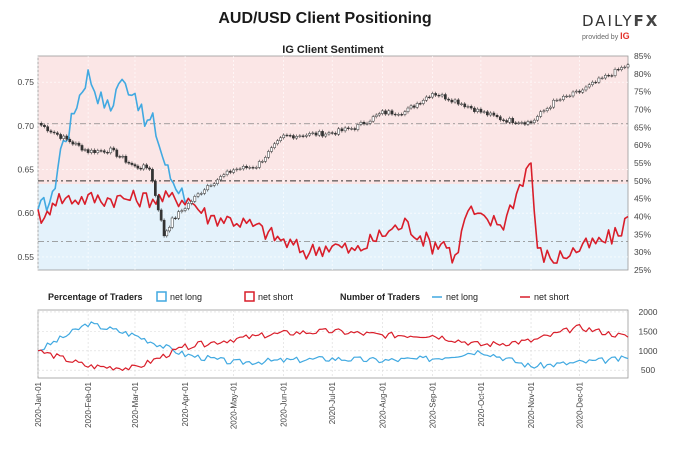 This screenshot has width=680, height=453. Describe the element at coordinates (95, 297) in the screenshot. I see `legend-pct-title: Percentage of Traders` at that location.